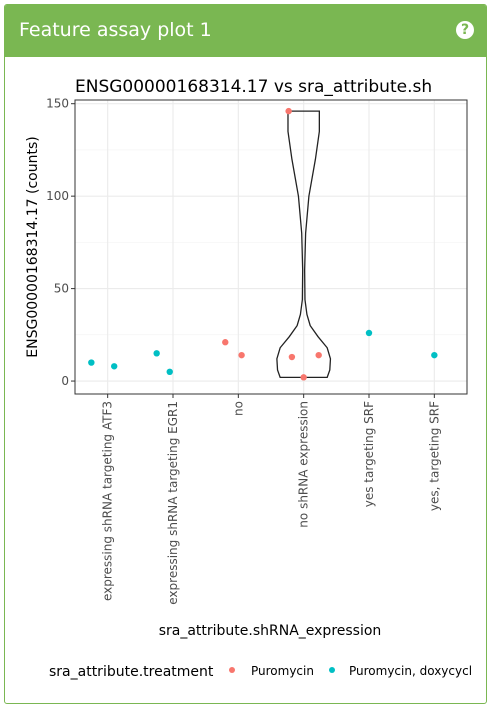 The image size is (493, 704). I want to click on question-circle-icon: ?, so click(465, 30).